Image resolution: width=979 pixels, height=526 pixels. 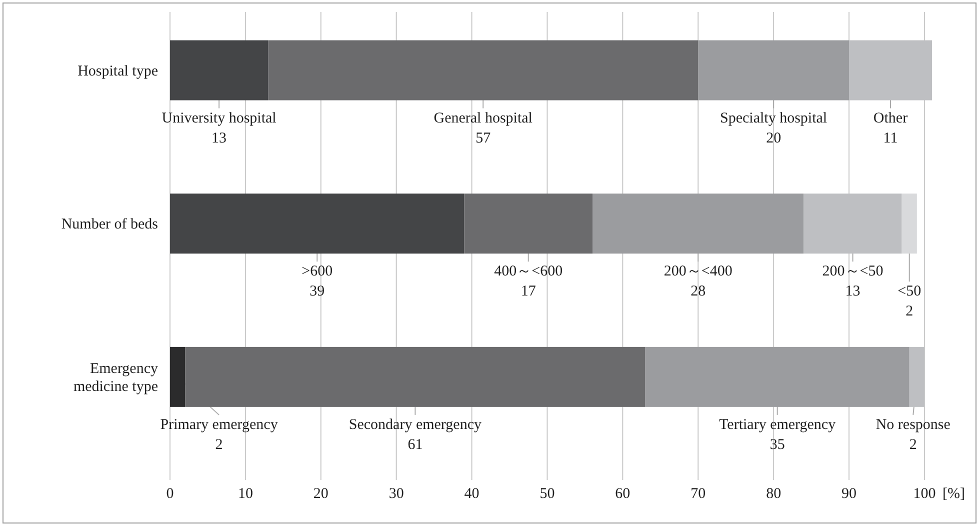 I want to click on y-tick-label: Emergency medicine type, so click(x=115, y=377).